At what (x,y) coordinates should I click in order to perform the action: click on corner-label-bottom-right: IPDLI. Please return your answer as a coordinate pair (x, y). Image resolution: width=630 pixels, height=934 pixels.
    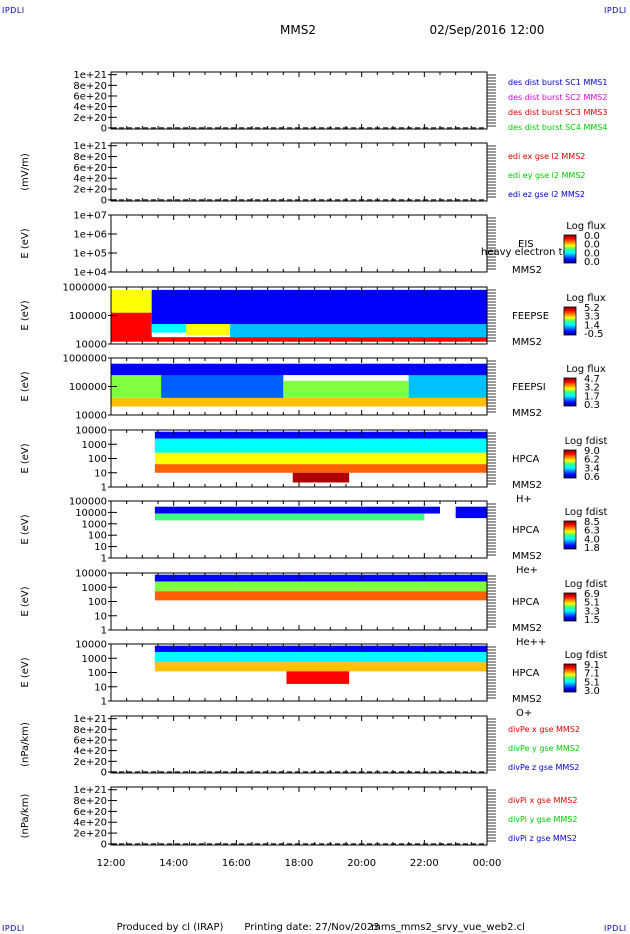
    Looking at the image, I should click on (615, 928).